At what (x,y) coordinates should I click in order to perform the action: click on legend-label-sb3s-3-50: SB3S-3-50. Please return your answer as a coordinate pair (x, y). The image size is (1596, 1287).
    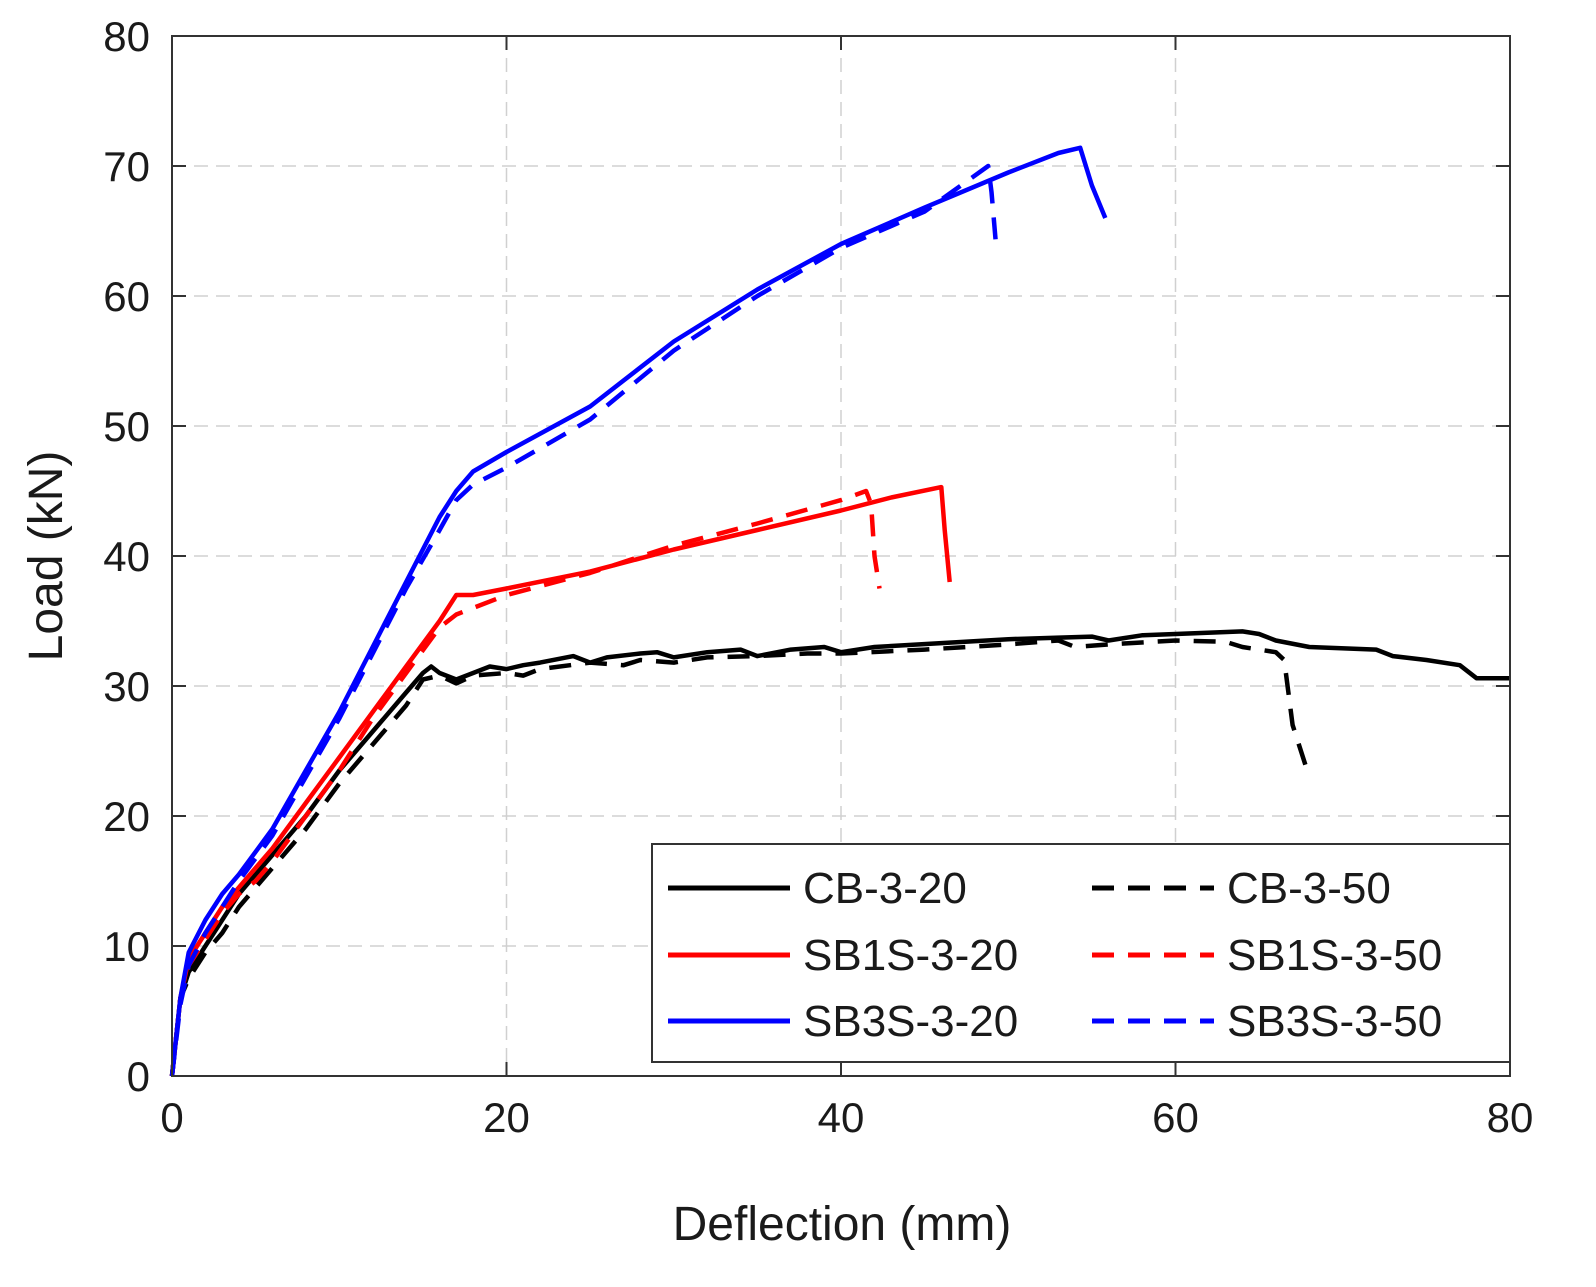
    Looking at the image, I should click on (1334, 1021).